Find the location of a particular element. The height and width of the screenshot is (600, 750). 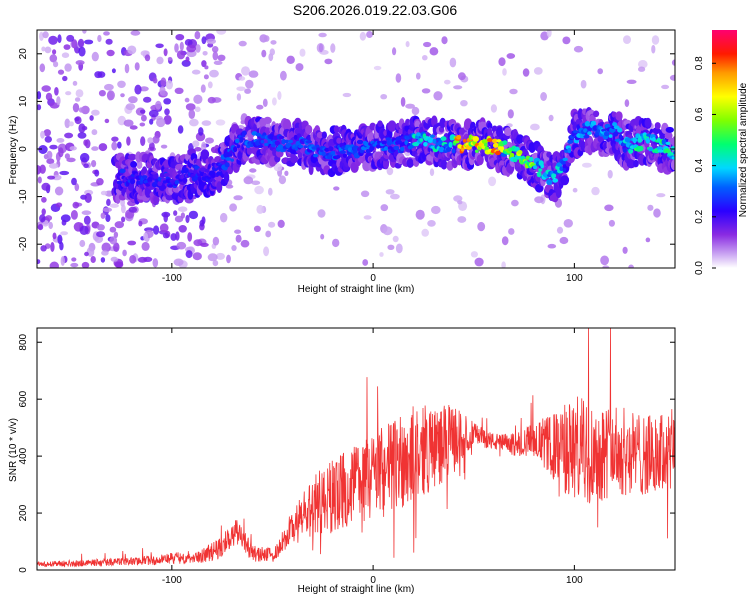

y-tick-label: 20 is located at coordinates (23, 54).